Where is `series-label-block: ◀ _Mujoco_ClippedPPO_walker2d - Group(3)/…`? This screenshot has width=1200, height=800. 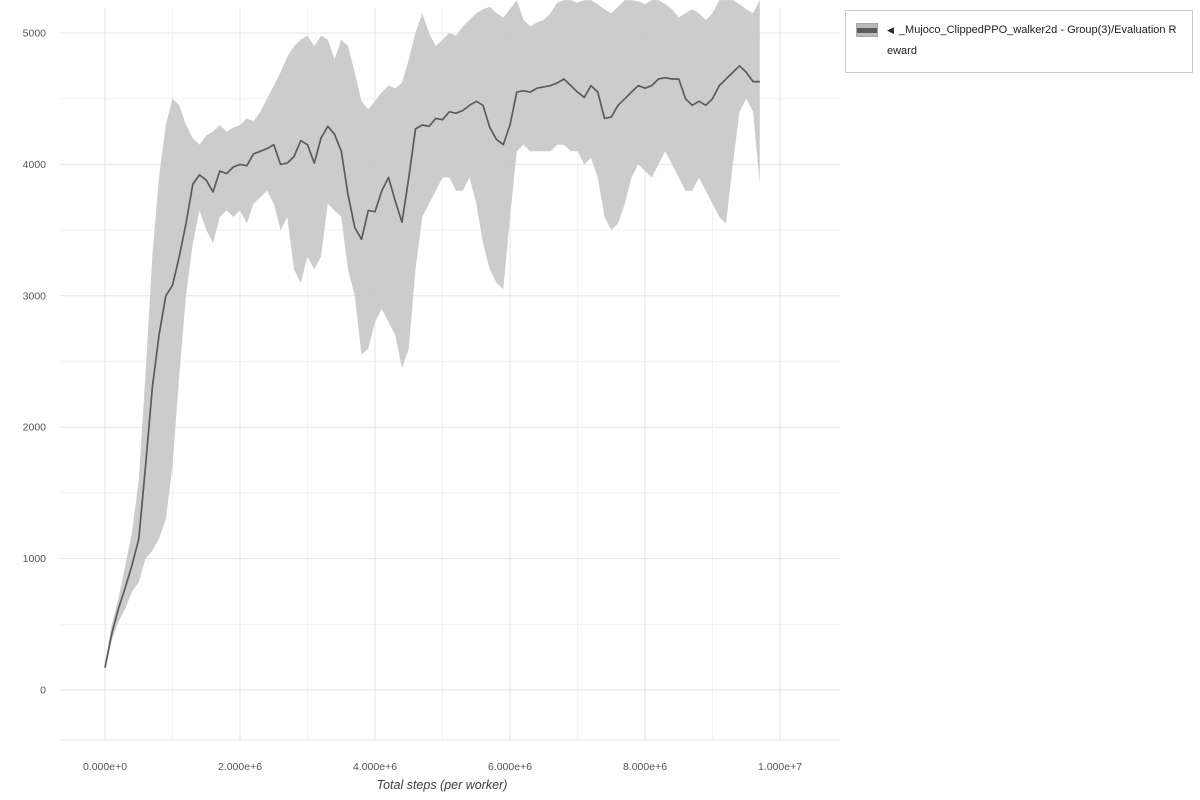
series-label-block: ◀ _Mujoco_ClippedPPO_walker2d - Group(3)/… is located at coordinates (1034, 41).